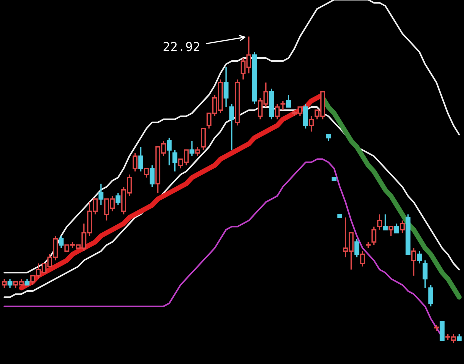  I want to click on annotation: 22.92, so click(182, 47).